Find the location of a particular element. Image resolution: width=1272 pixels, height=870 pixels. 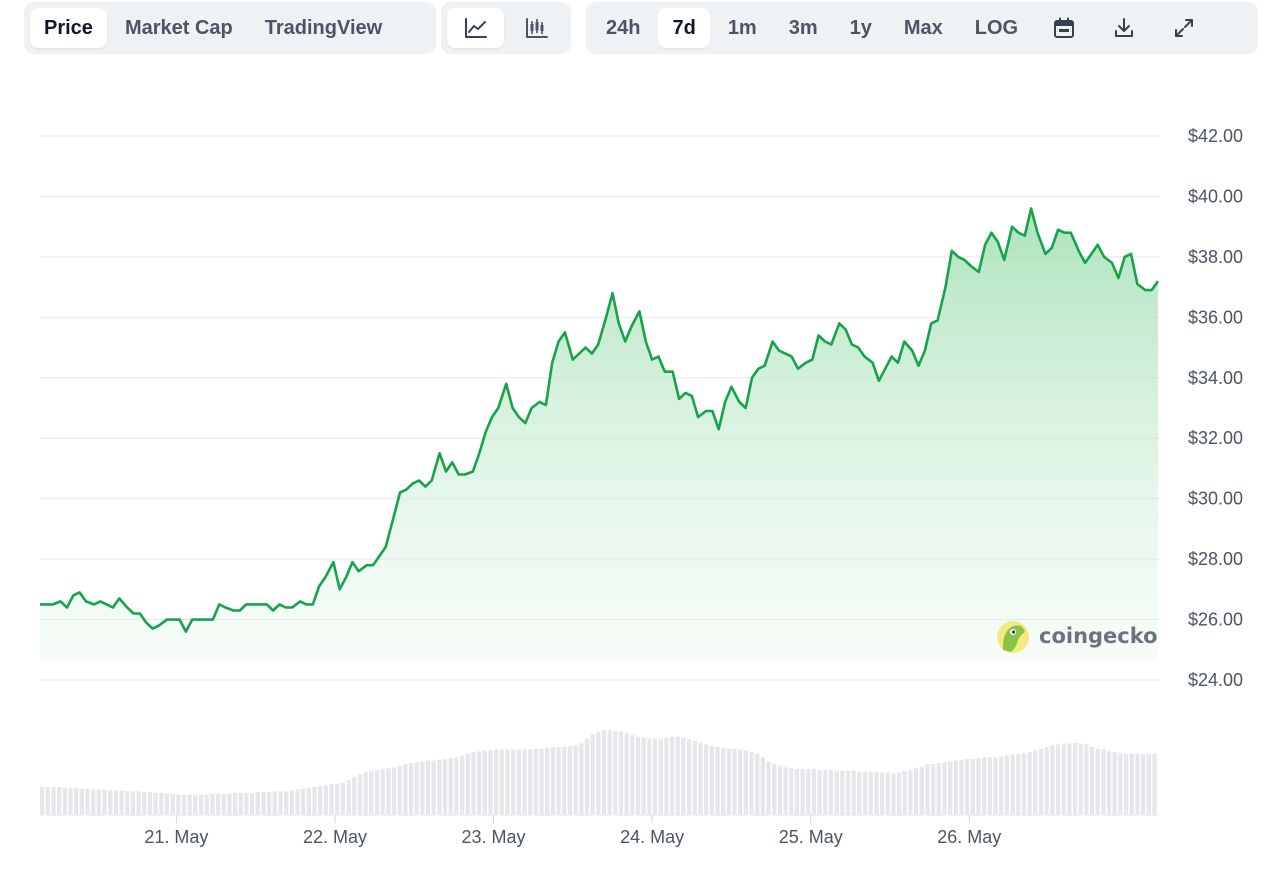

y-tick-label: $30.00 is located at coordinates (1215, 499).